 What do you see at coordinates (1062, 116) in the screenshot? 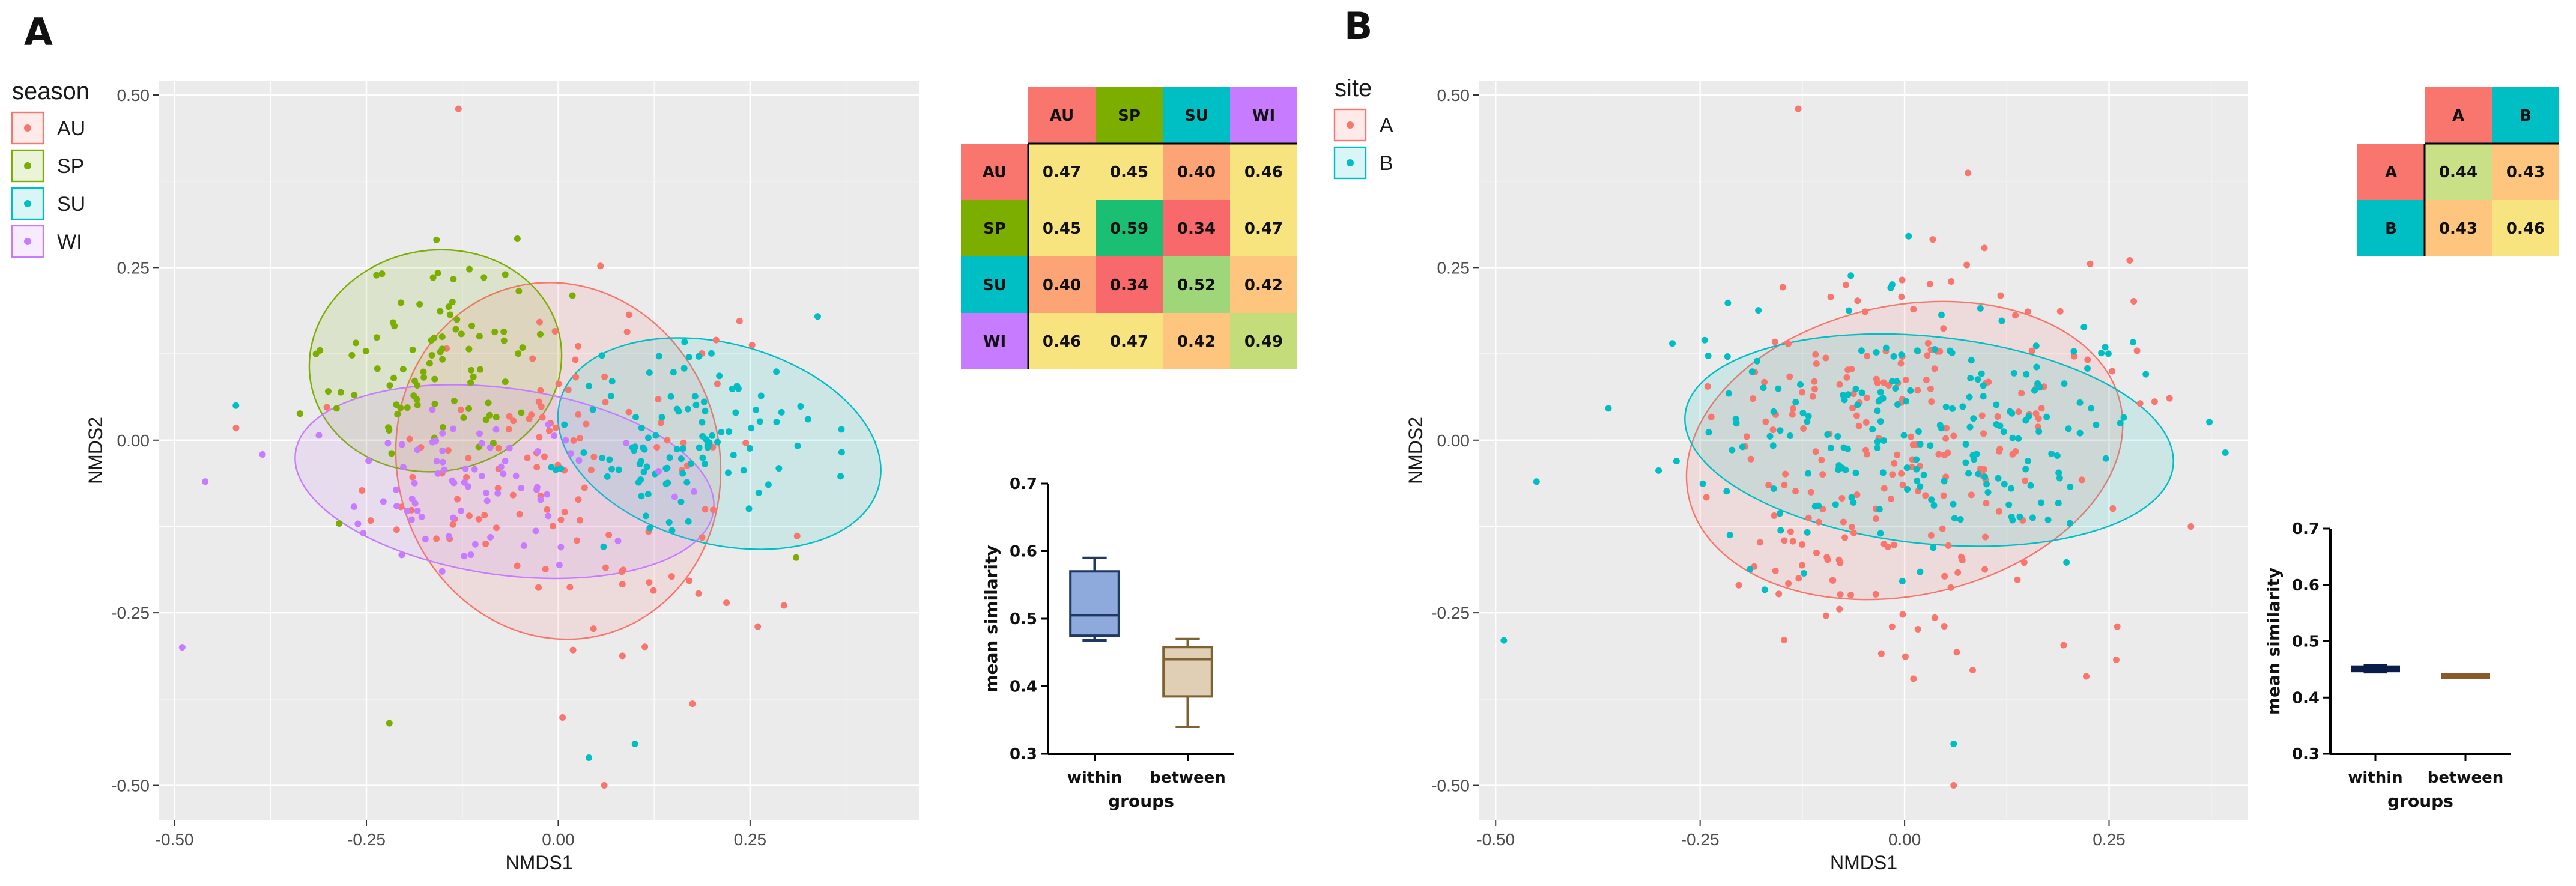
I see `matrix-col-label: AU` at bounding box center [1062, 116].